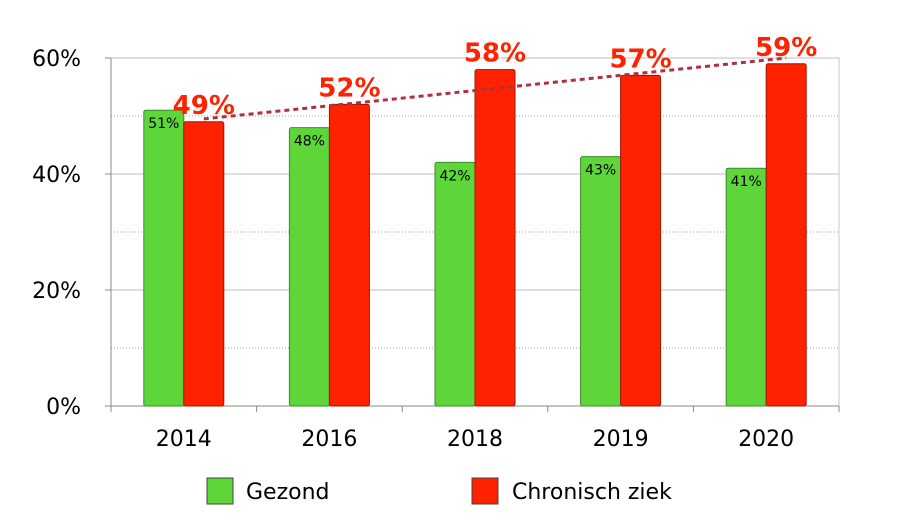  Describe the element at coordinates (475, 439) in the screenshot. I see `x-tick-label: 2018` at that location.